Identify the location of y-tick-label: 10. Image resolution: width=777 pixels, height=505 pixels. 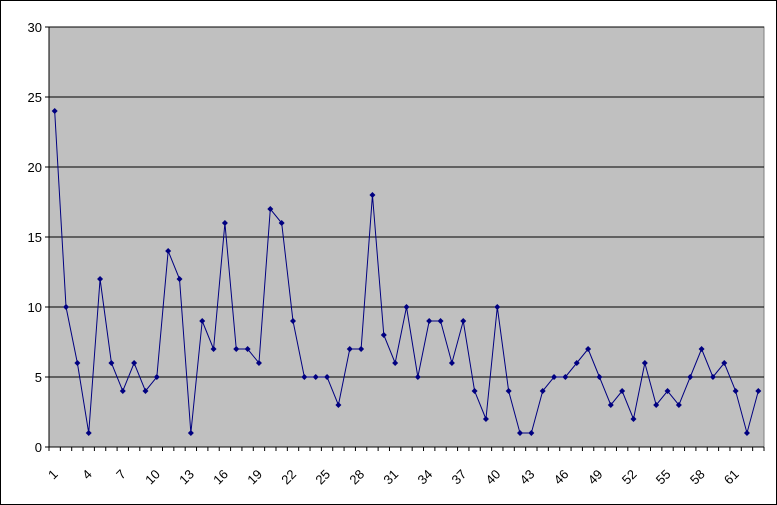
(35, 307).